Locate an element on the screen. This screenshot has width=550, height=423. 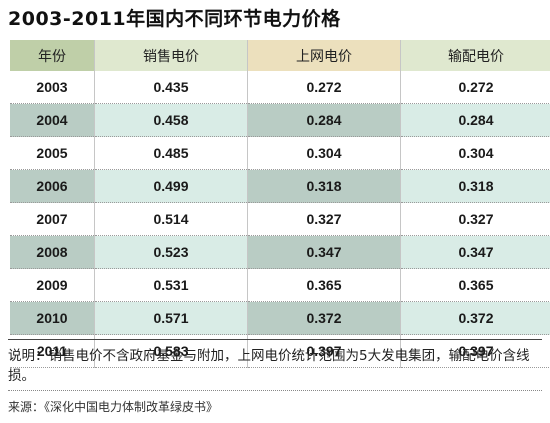
year-cell: 2006 is located at coordinates (52, 186).